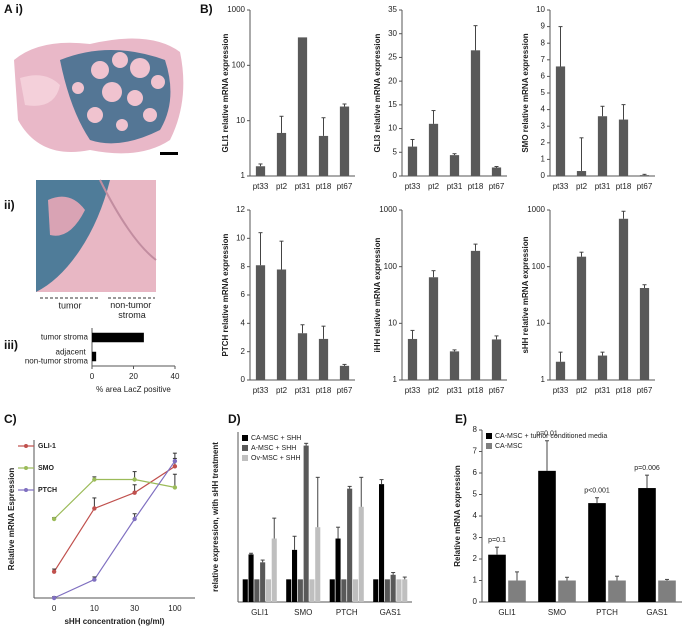 This screenshot has height=632, width=700. Describe the element at coordinates (647, 468) in the screenshot. I see `annotation: p=0.006` at that location.